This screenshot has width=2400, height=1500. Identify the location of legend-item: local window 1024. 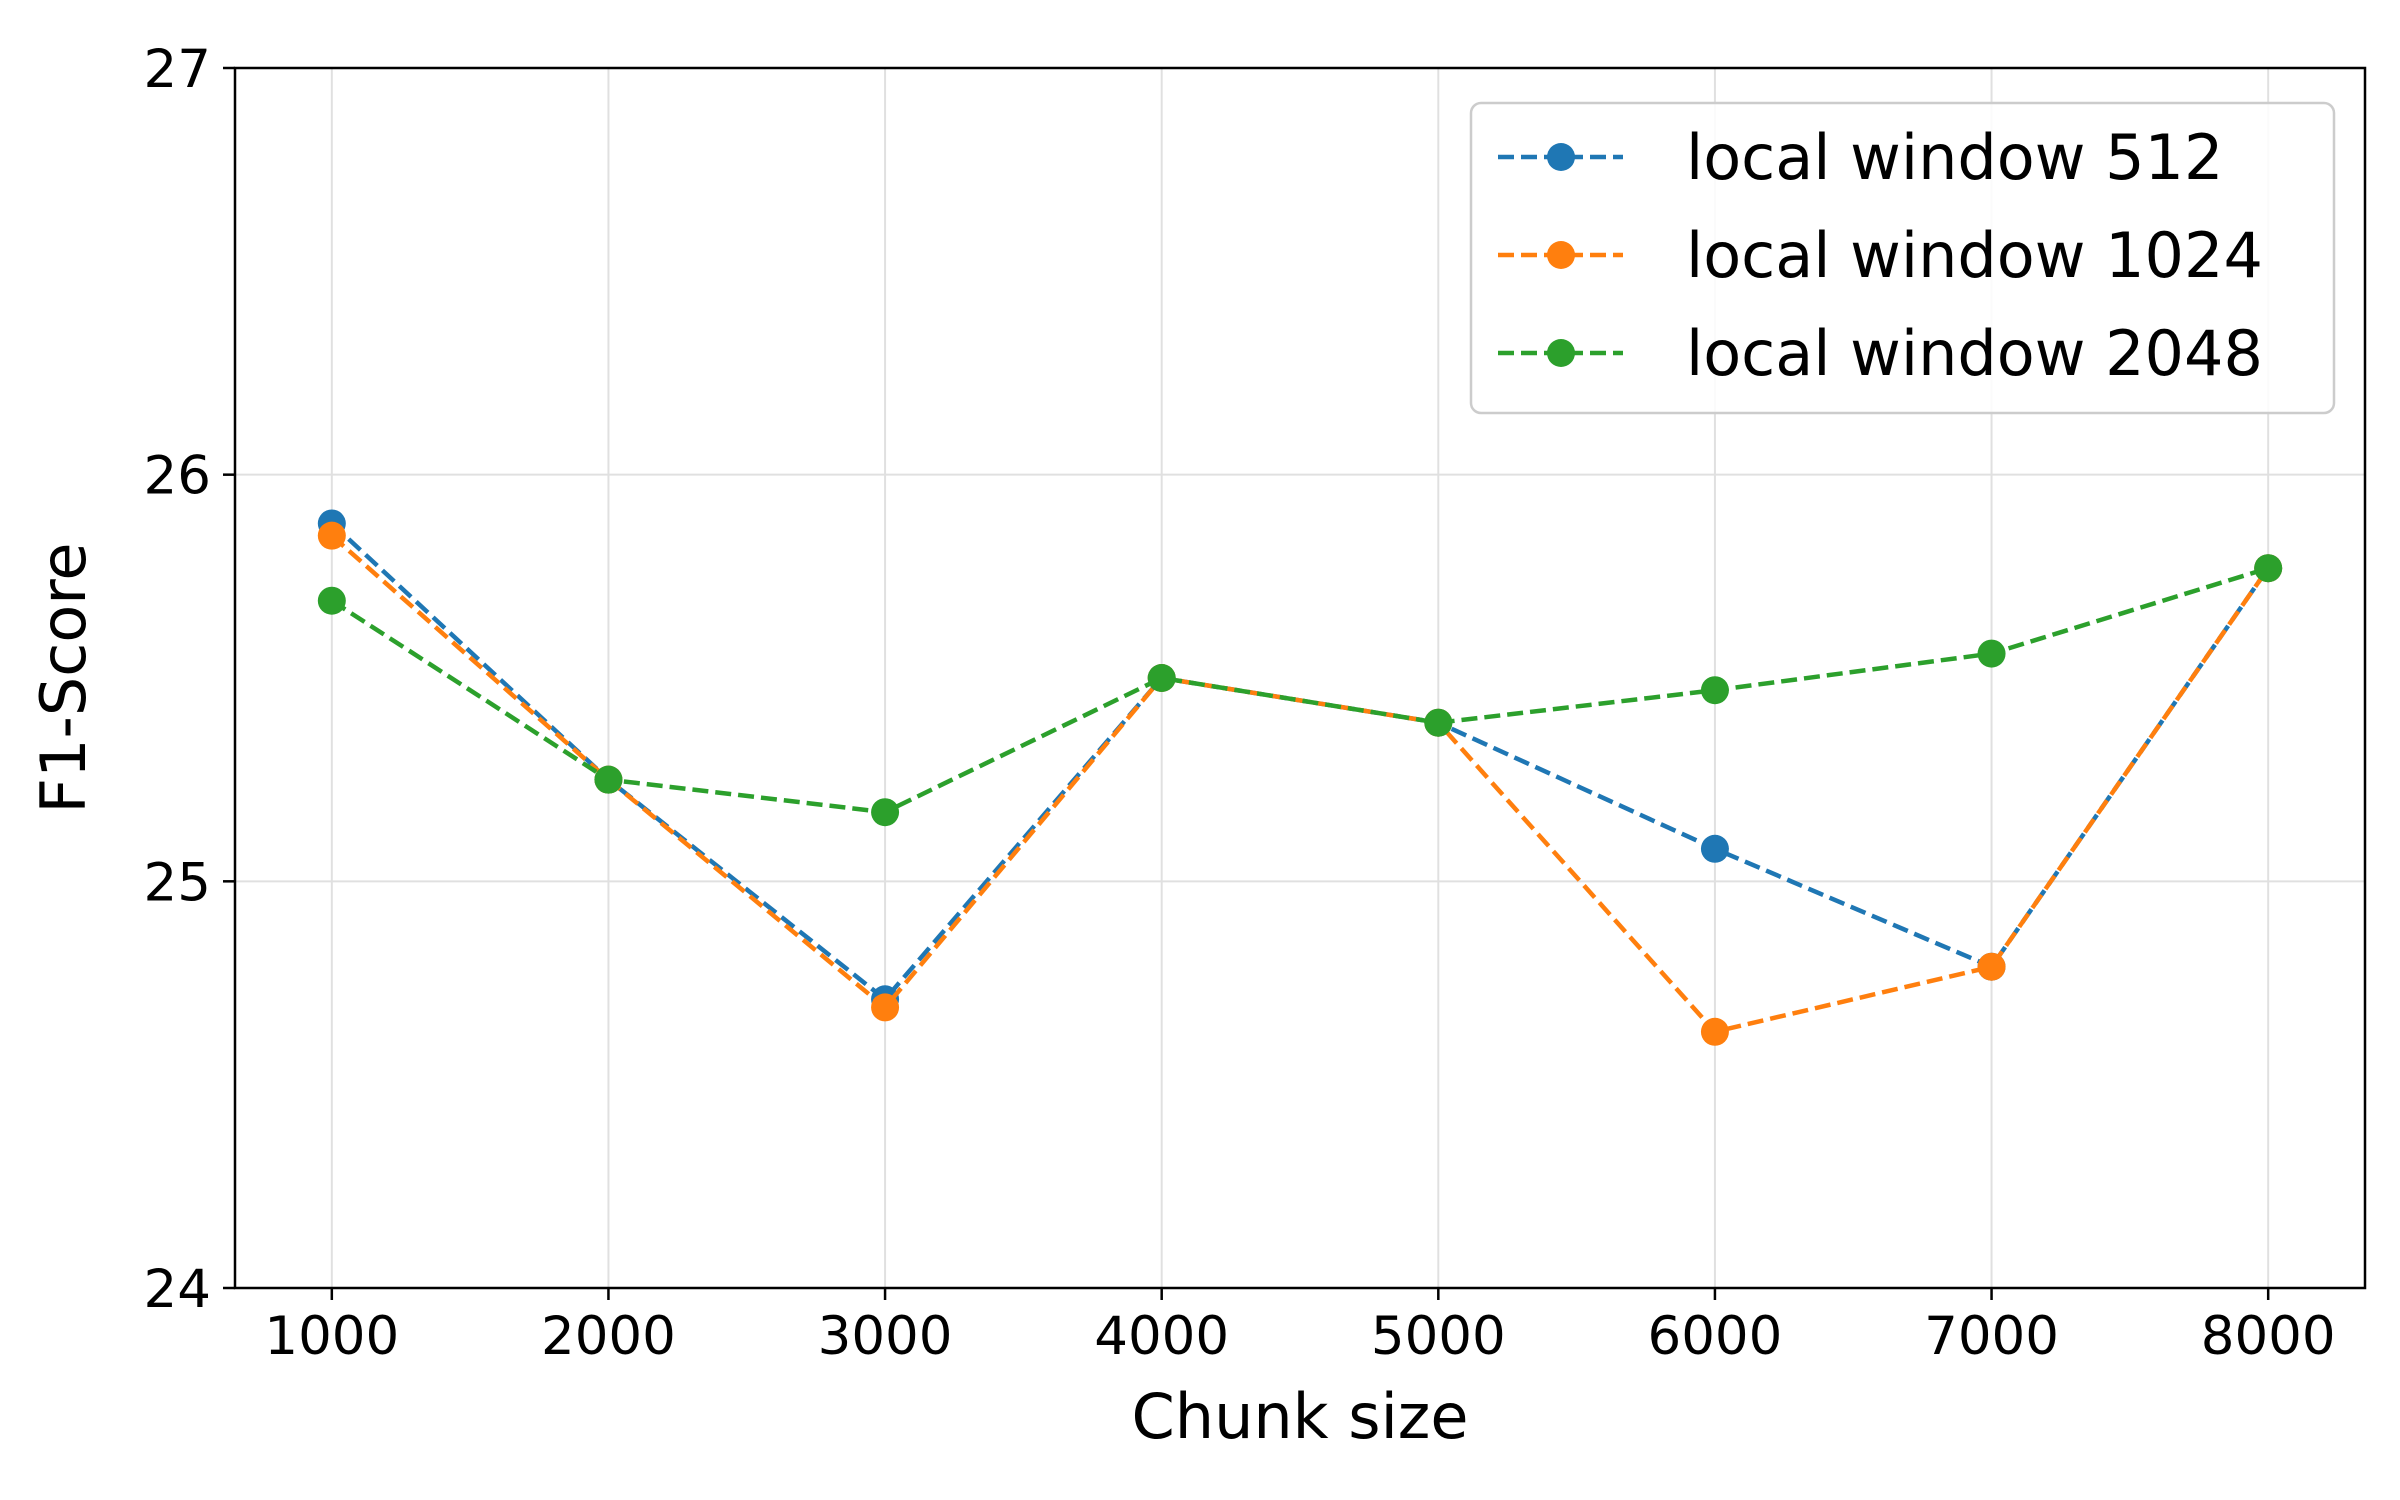
(1880, 255).